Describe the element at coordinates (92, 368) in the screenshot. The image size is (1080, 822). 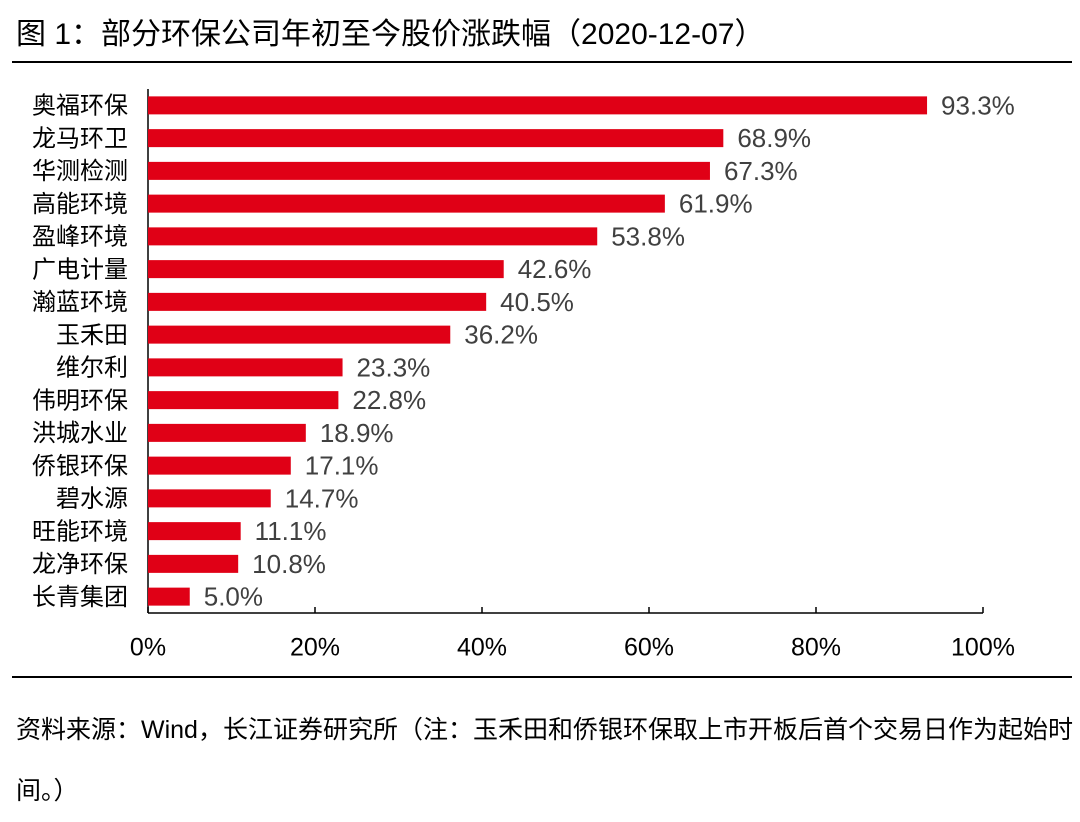
I see `y-tick-label: 维尔利` at that location.